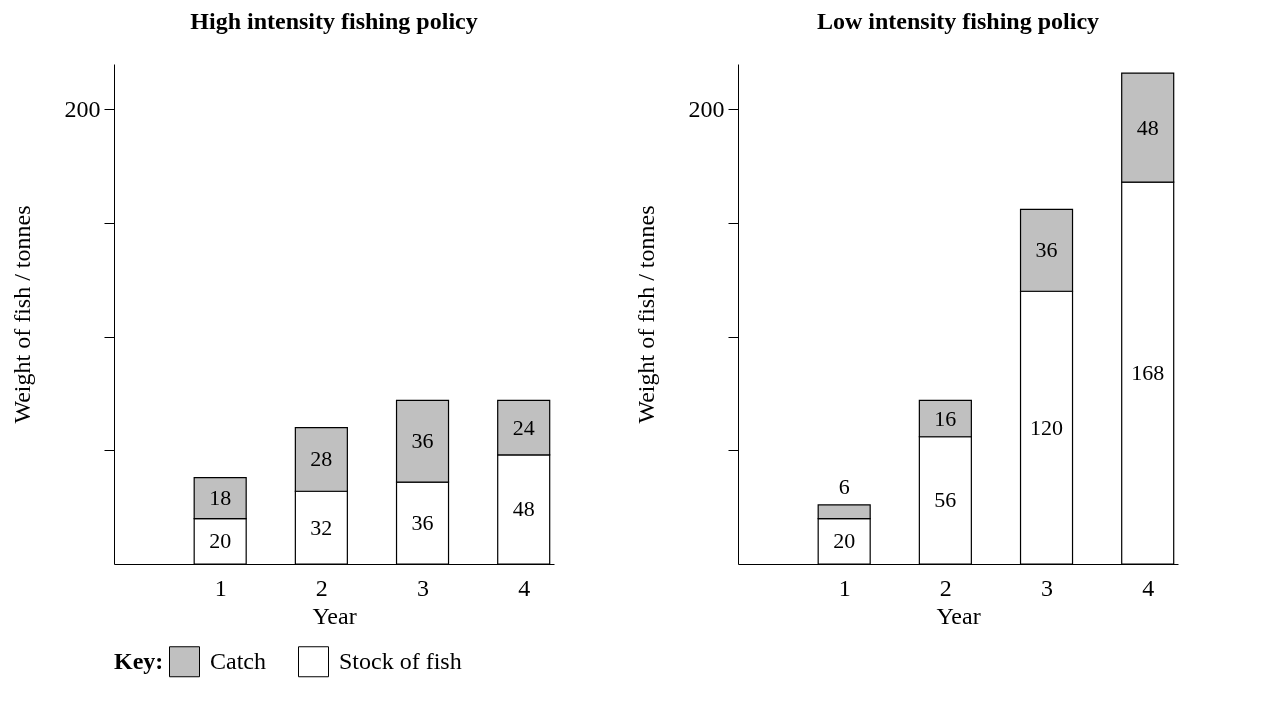 Image resolution: width=1273 pixels, height=722 pixels. Describe the element at coordinates (1148, 373) in the screenshot. I see `data-label: 168` at that location.